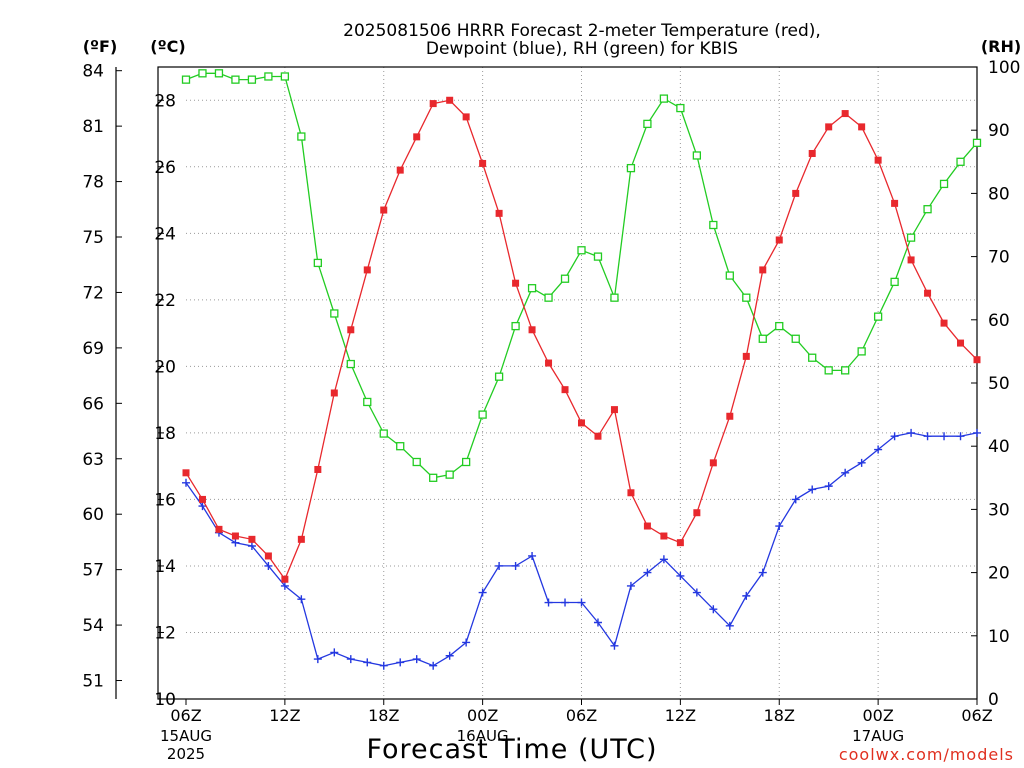 The image size is (1024, 768). What do you see at coordinates (93, 571) in the screenshot?
I see `fahrenheit-tick-label: 57` at bounding box center [93, 571].